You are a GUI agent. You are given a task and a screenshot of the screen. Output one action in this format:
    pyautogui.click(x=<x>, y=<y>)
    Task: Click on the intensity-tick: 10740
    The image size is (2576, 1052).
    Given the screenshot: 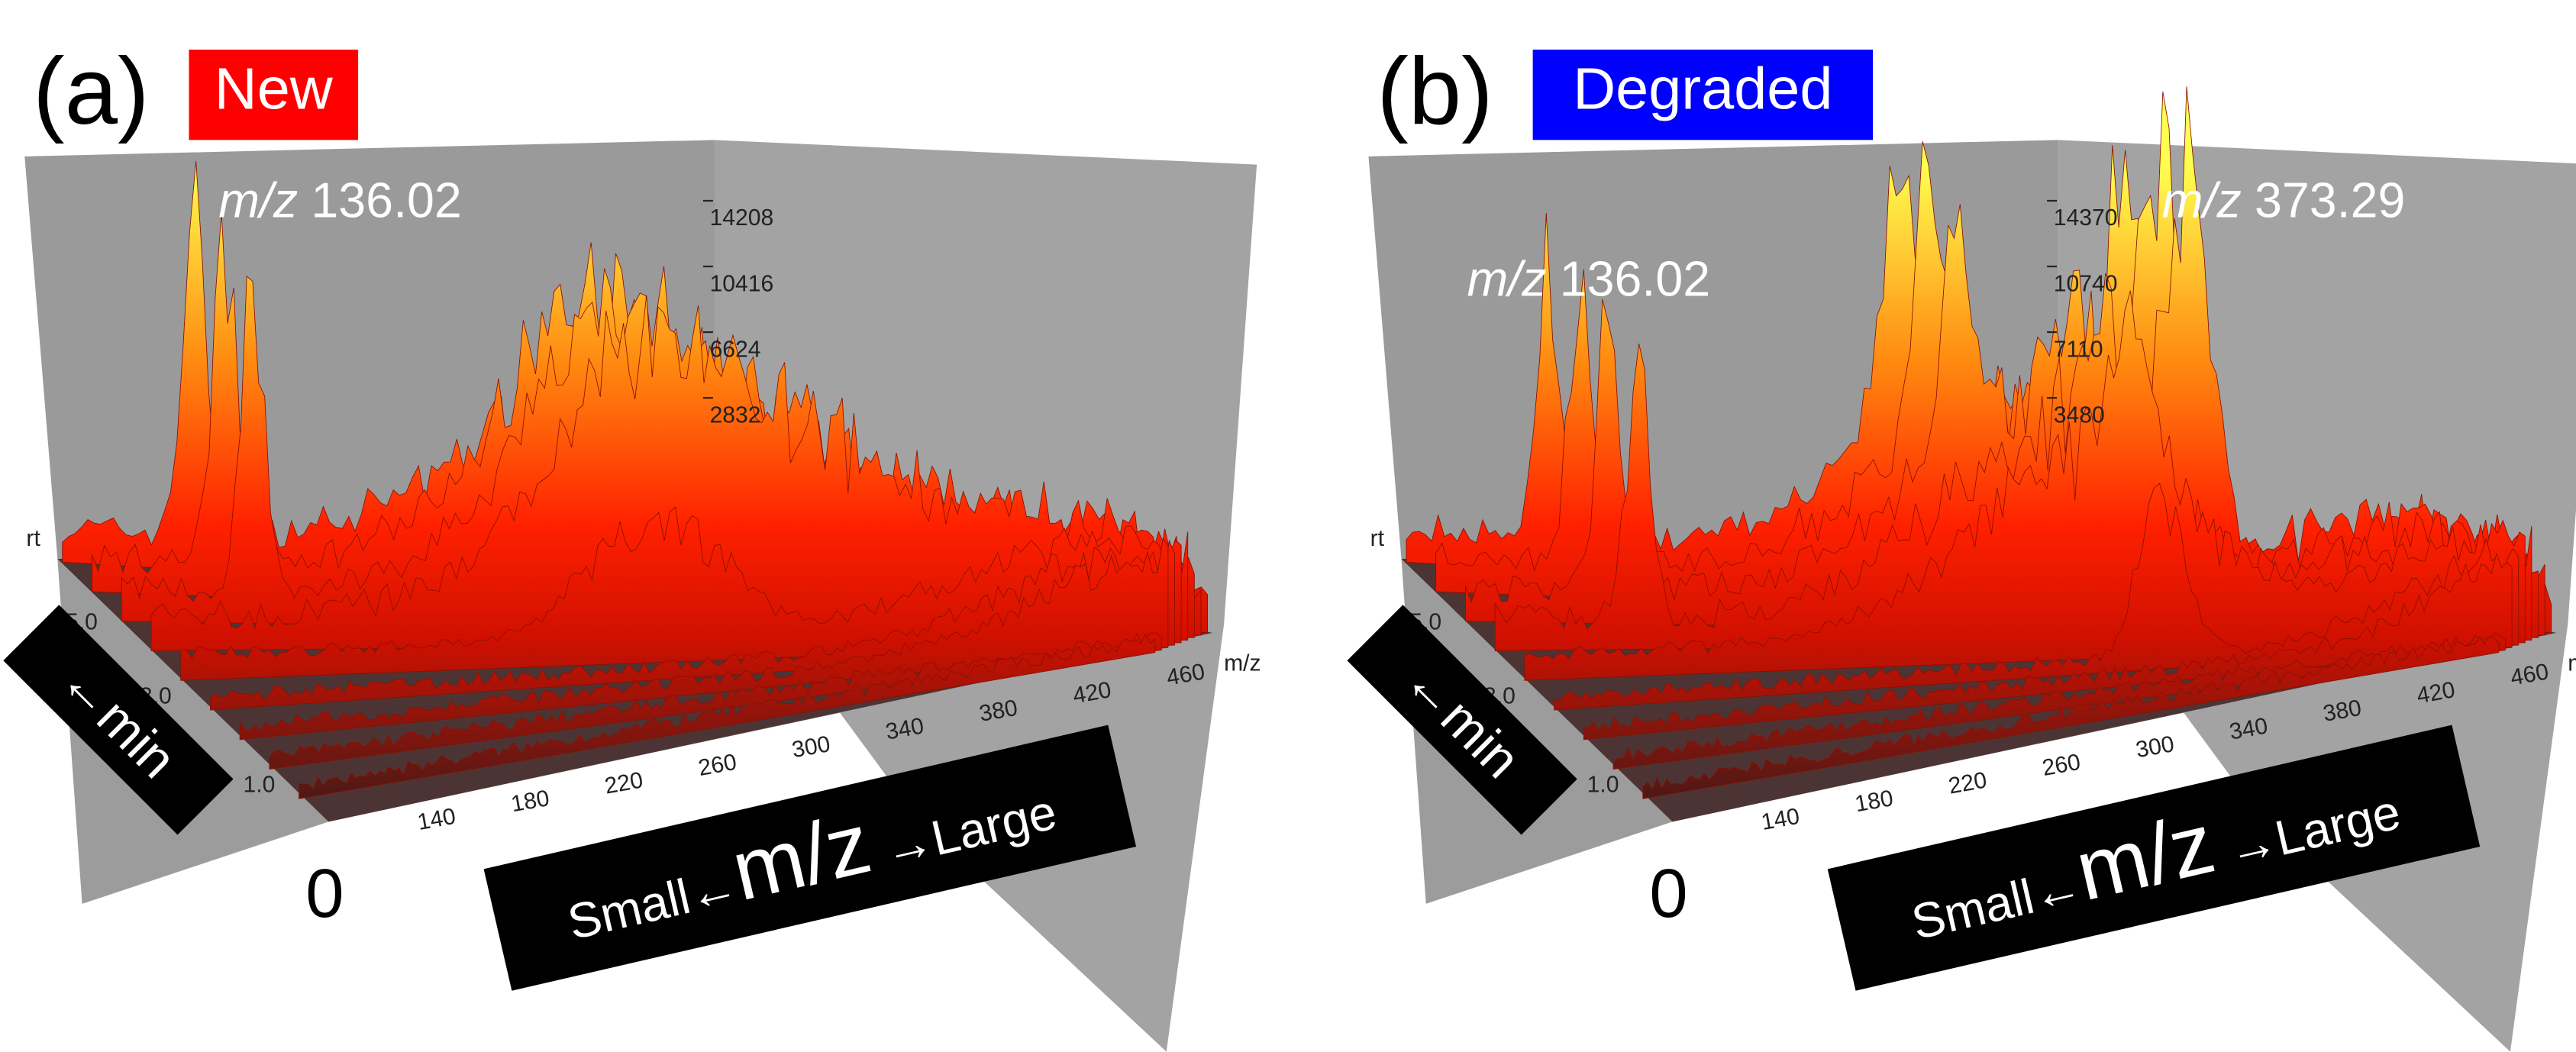 What is the action you would take?
    pyautogui.click(x=2086, y=283)
    